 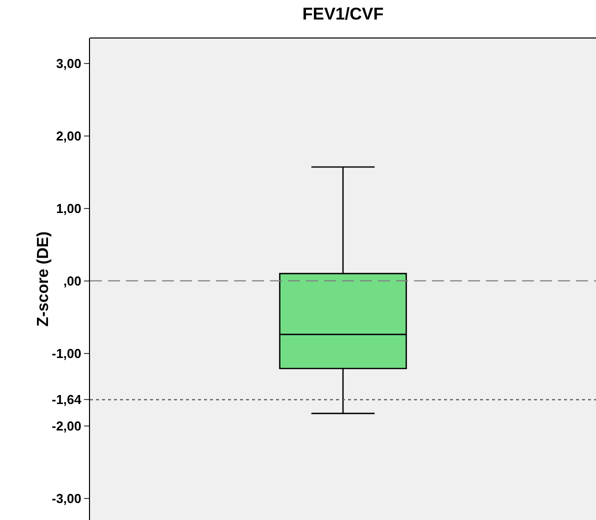 I want to click on y-tick-label: -1,64, so click(x=67, y=400).